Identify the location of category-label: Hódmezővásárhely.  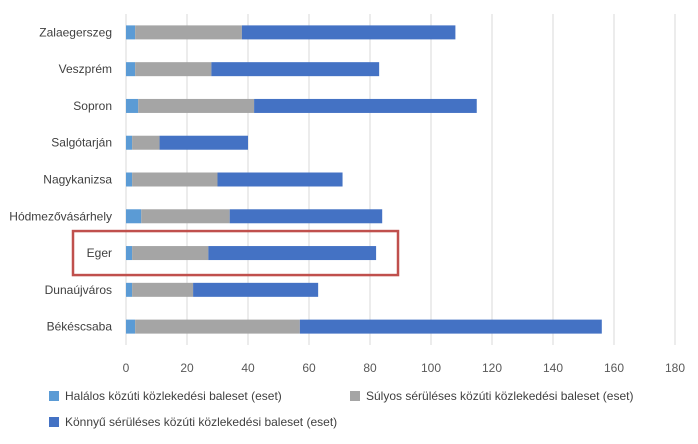
(60, 216).